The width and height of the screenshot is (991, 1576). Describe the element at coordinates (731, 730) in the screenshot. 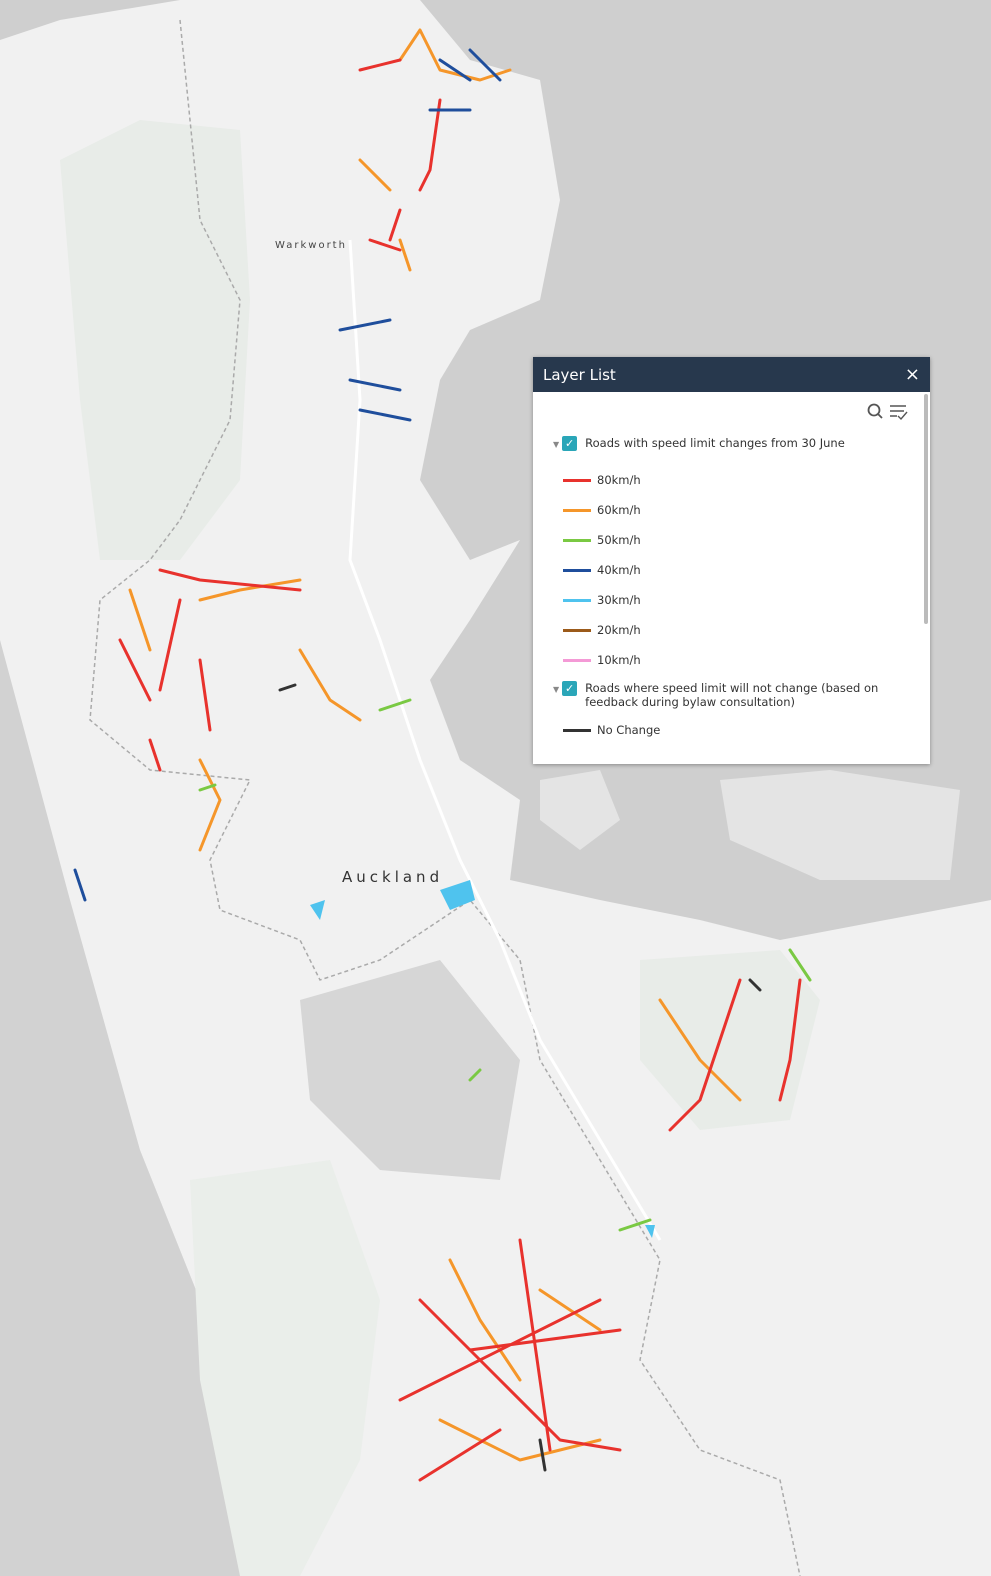

I see `legend-item: No Change` at that location.